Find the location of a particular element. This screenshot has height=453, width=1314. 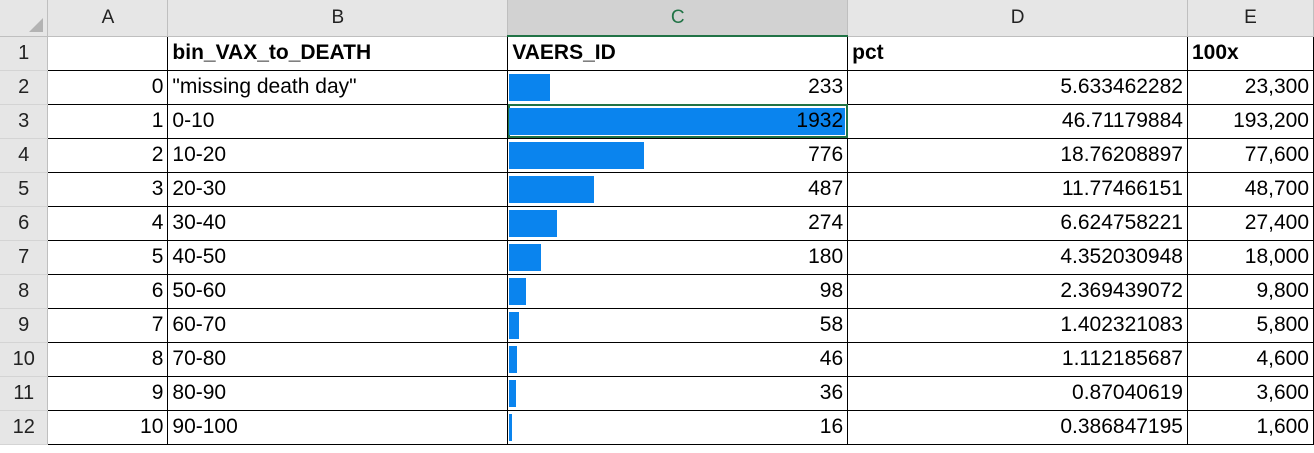

row-header: 6 is located at coordinates (24, 223).